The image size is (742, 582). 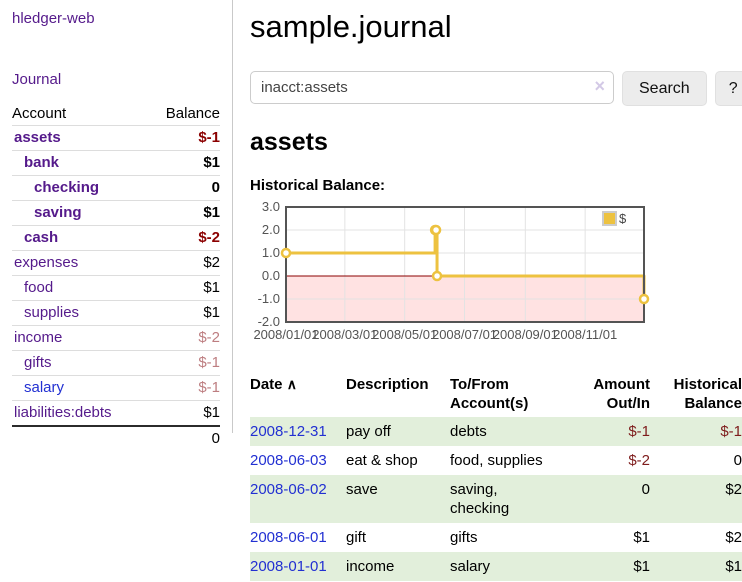 I want to click on search-form: × Search ?, so click(x=496, y=88).